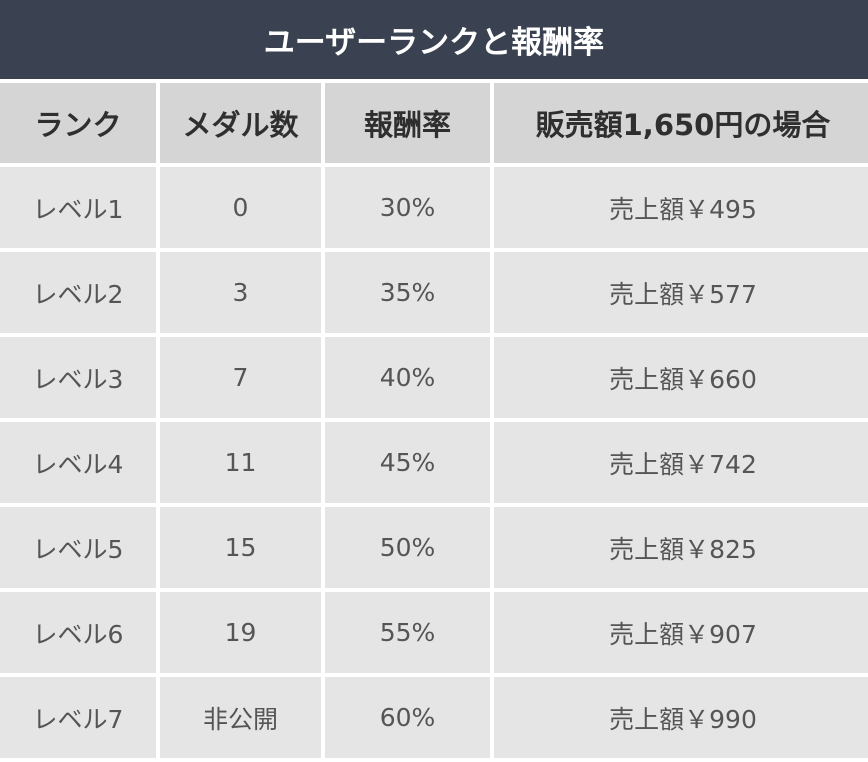 This screenshot has height=762, width=868. Describe the element at coordinates (240, 377) in the screenshot. I see `cell-medals: 7` at that location.